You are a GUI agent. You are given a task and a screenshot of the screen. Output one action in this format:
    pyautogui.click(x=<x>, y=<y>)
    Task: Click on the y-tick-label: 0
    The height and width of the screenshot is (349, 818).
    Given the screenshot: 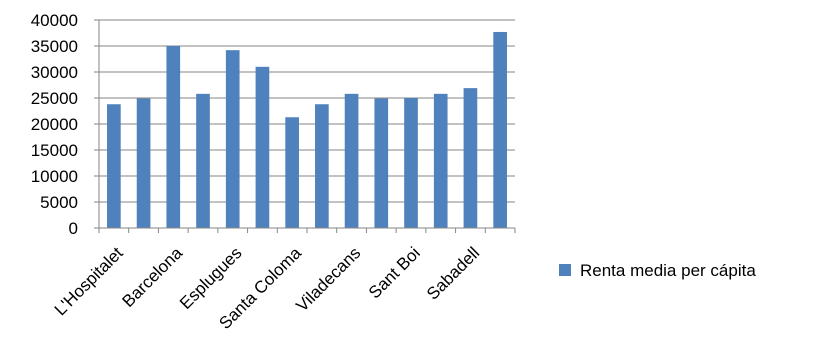 What is the action you would take?
    pyautogui.click(x=73, y=228)
    